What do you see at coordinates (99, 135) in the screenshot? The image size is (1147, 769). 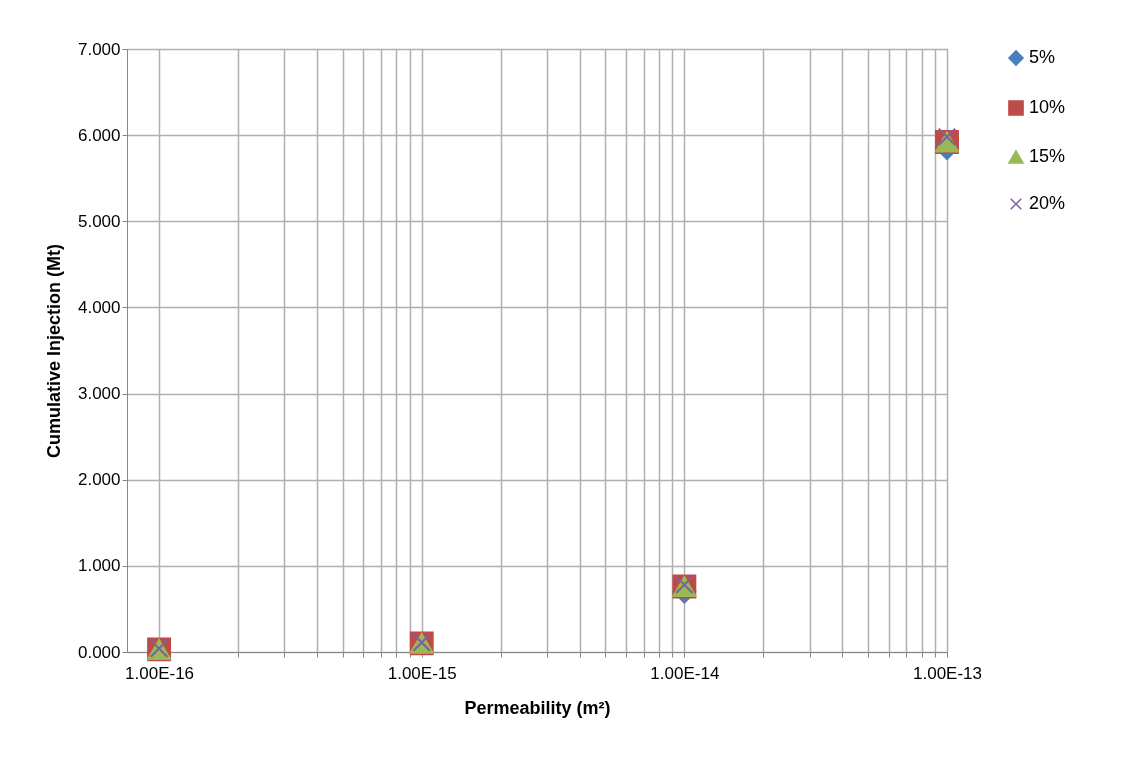 I see `y-tick-label: 6.000` at bounding box center [99, 135].